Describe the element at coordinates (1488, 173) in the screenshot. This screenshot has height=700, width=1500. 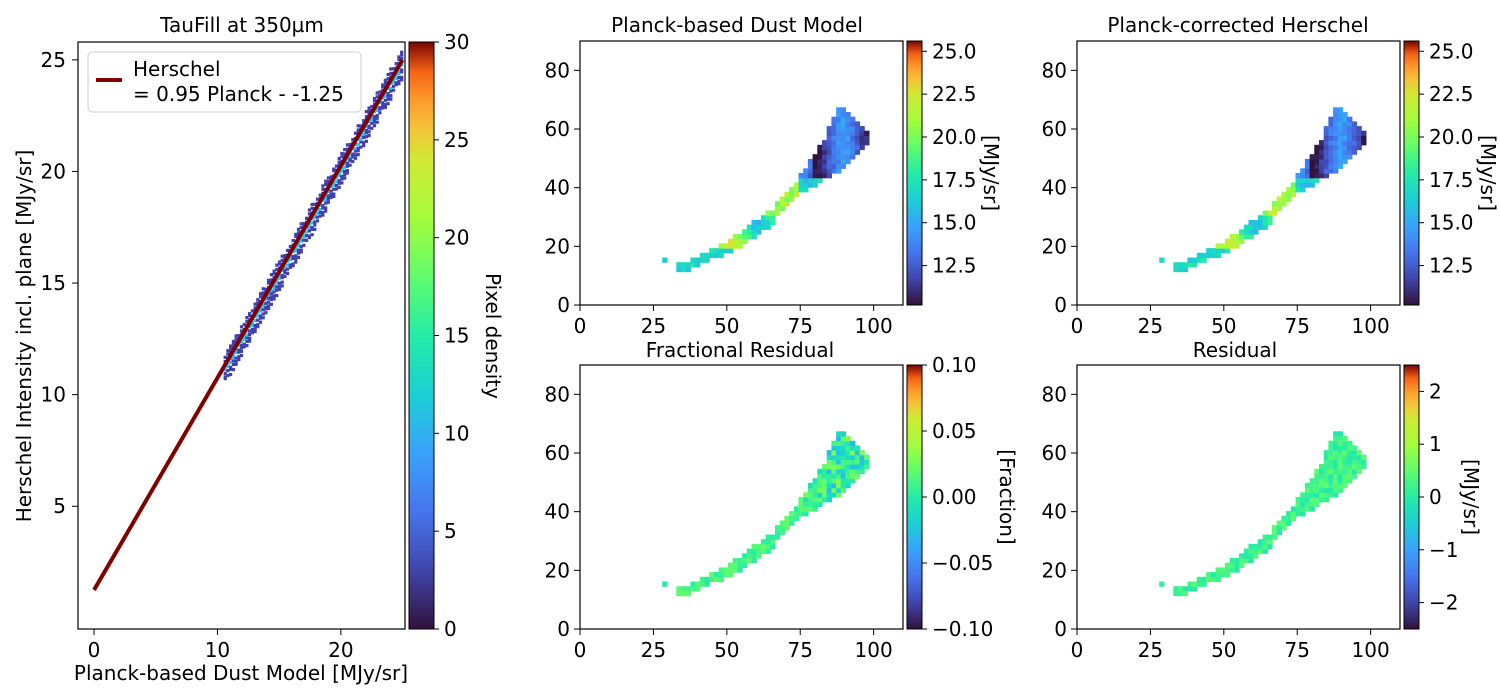
I see `corrected-colorbar-label: [MJy/sr]` at that location.